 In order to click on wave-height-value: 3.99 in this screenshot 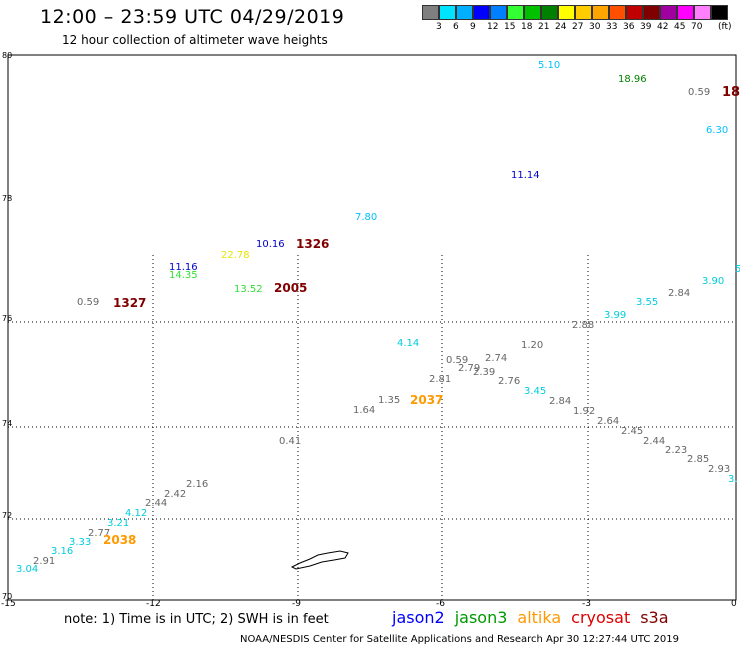, I will do `click(615, 315)`.